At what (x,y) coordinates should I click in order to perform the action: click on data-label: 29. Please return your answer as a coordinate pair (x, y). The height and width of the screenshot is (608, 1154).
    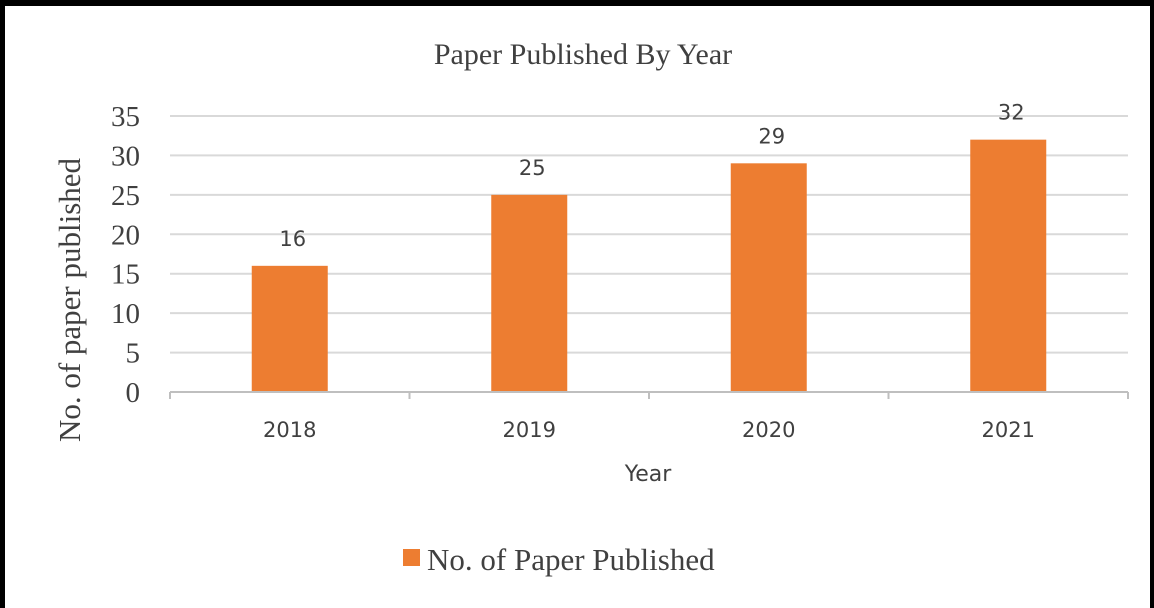
    Looking at the image, I should click on (771, 136).